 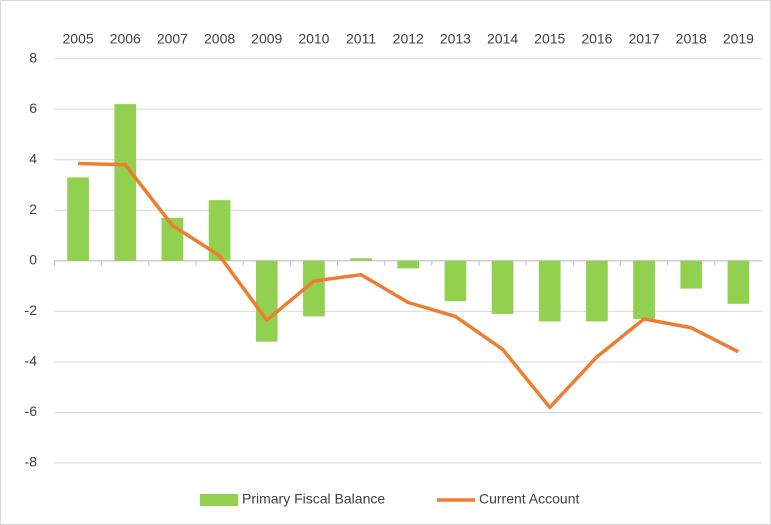 I want to click on x-tick-label: 2018, so click(x=691, y=39).